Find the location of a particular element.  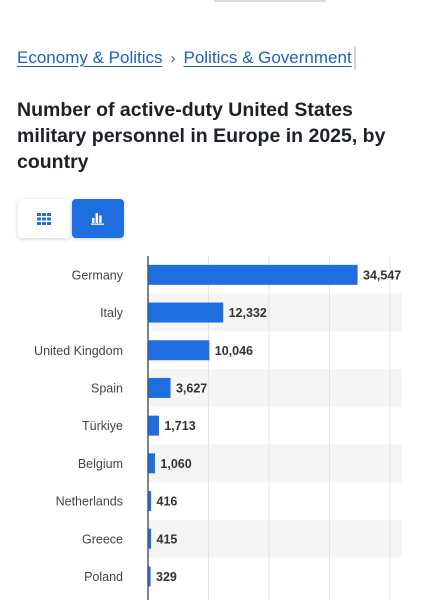

data-label: 329 is located at coordinates (166, 577).